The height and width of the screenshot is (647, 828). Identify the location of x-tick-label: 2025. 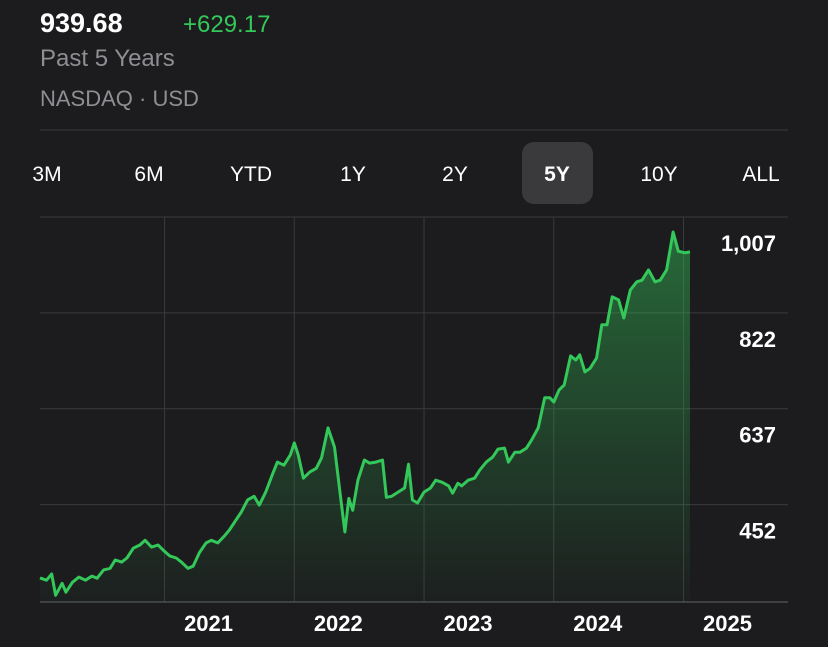
(727, 623).